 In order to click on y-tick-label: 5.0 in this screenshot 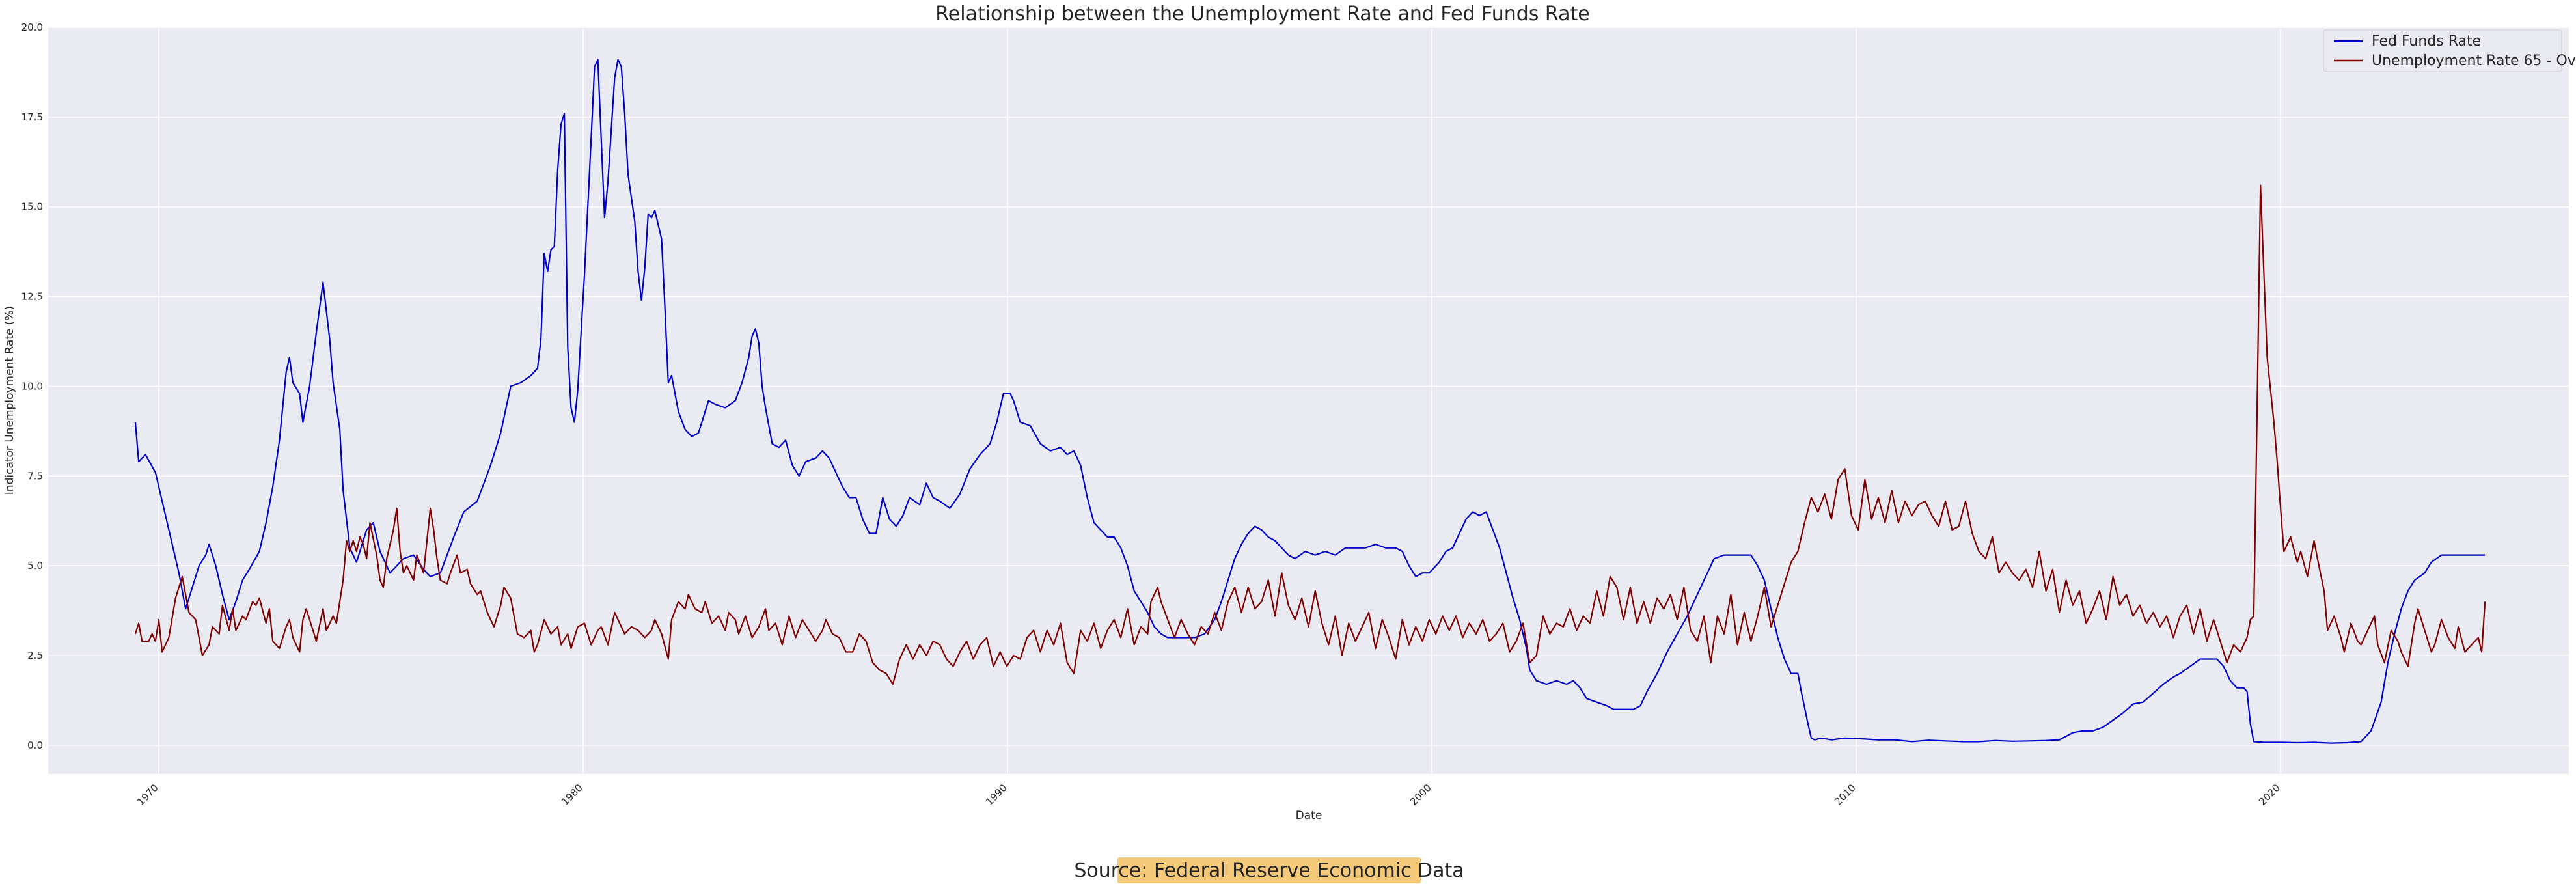, I will do `click(35, 566)`.